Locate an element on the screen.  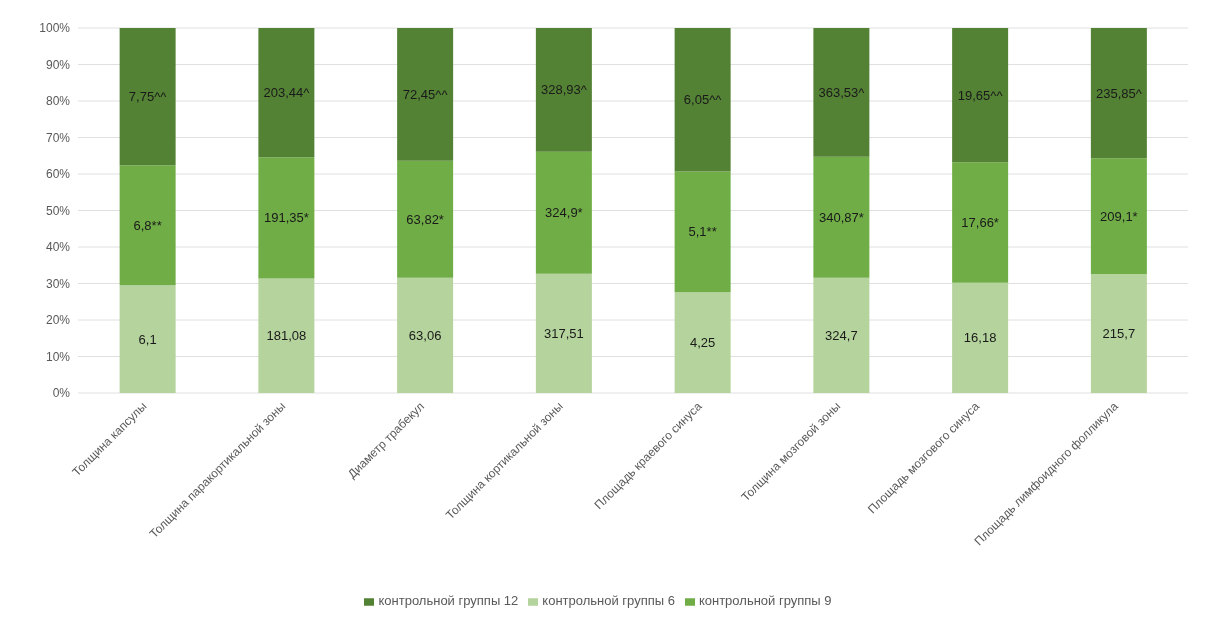
annotation: 72,45^^ is located at coordinates (425, 94).